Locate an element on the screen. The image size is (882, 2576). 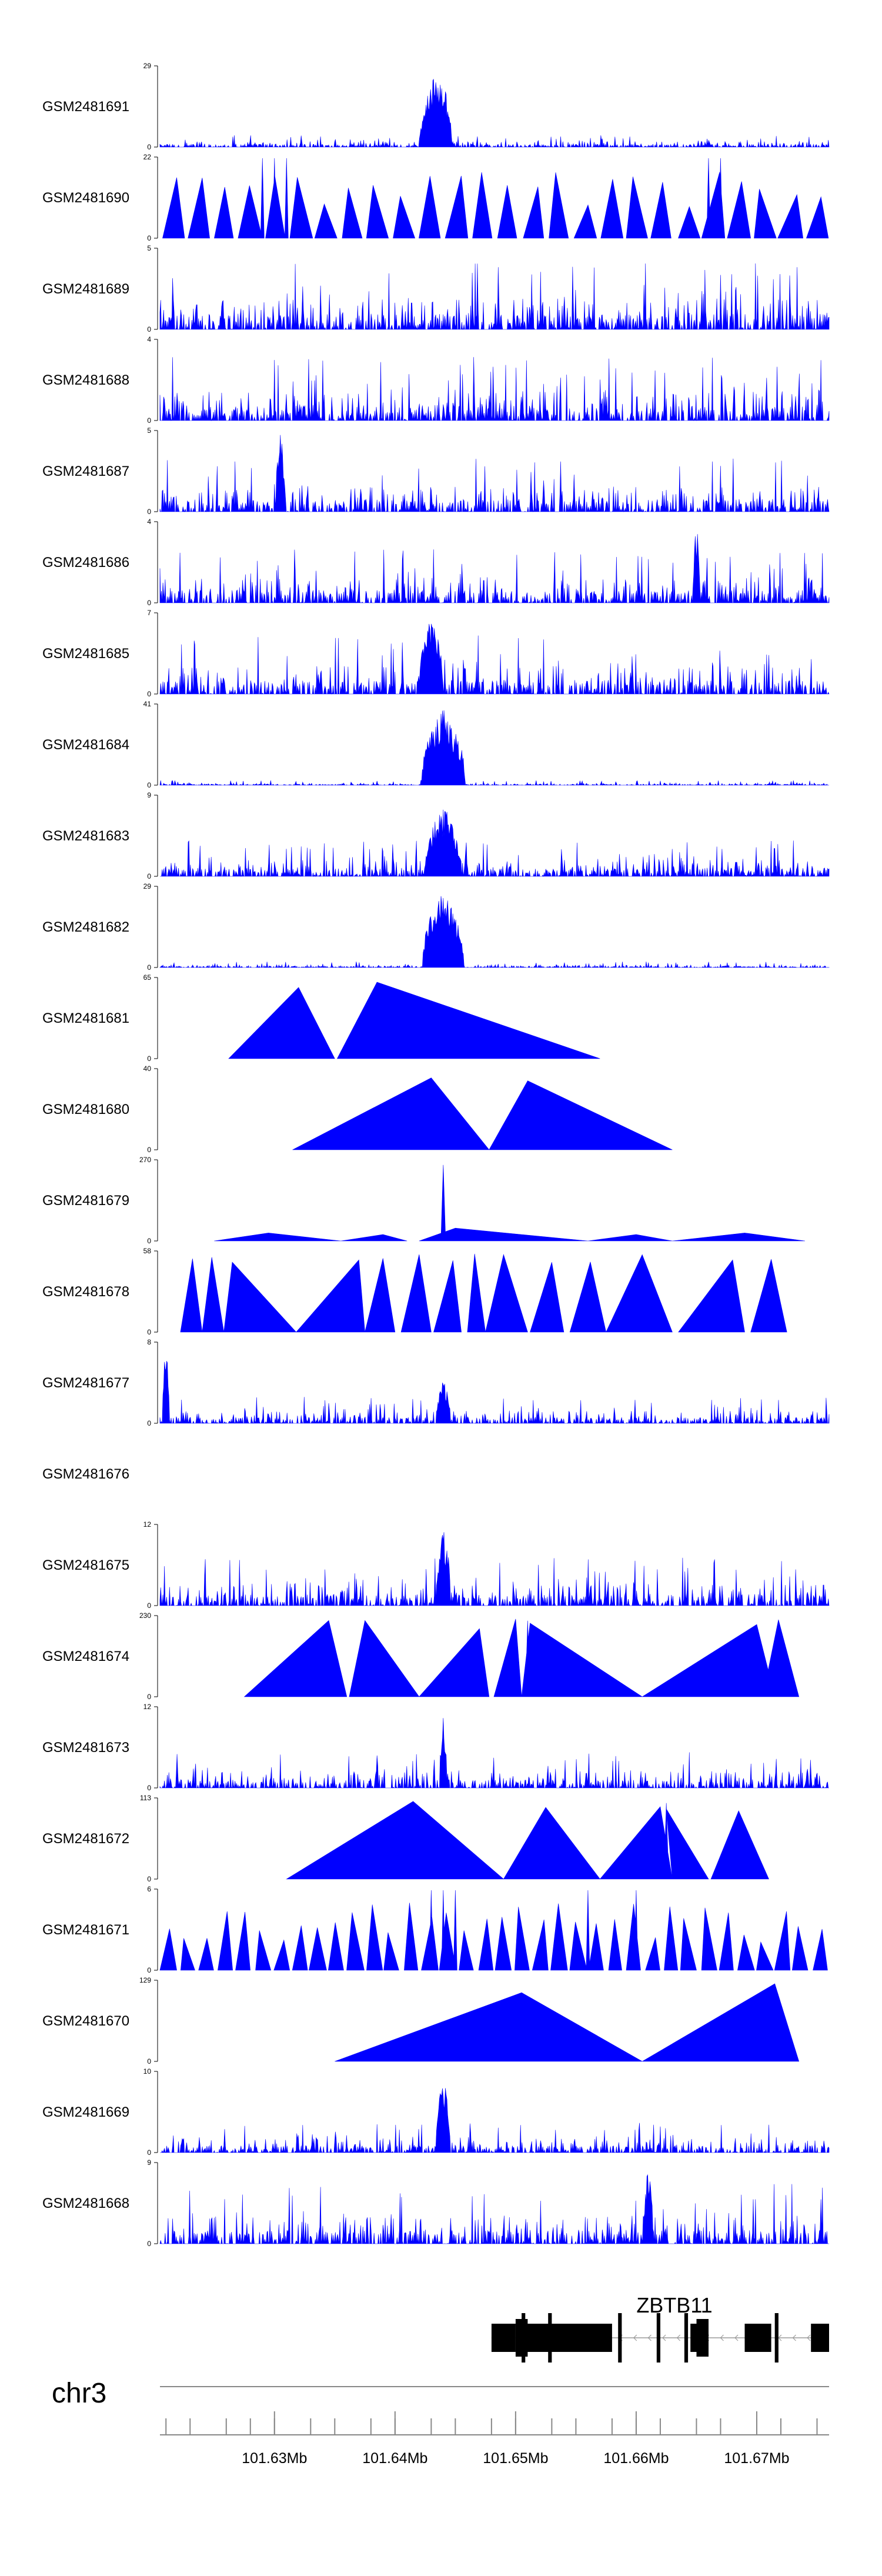
sample-label: GSM2481689 is located at coordinates (85, 289).